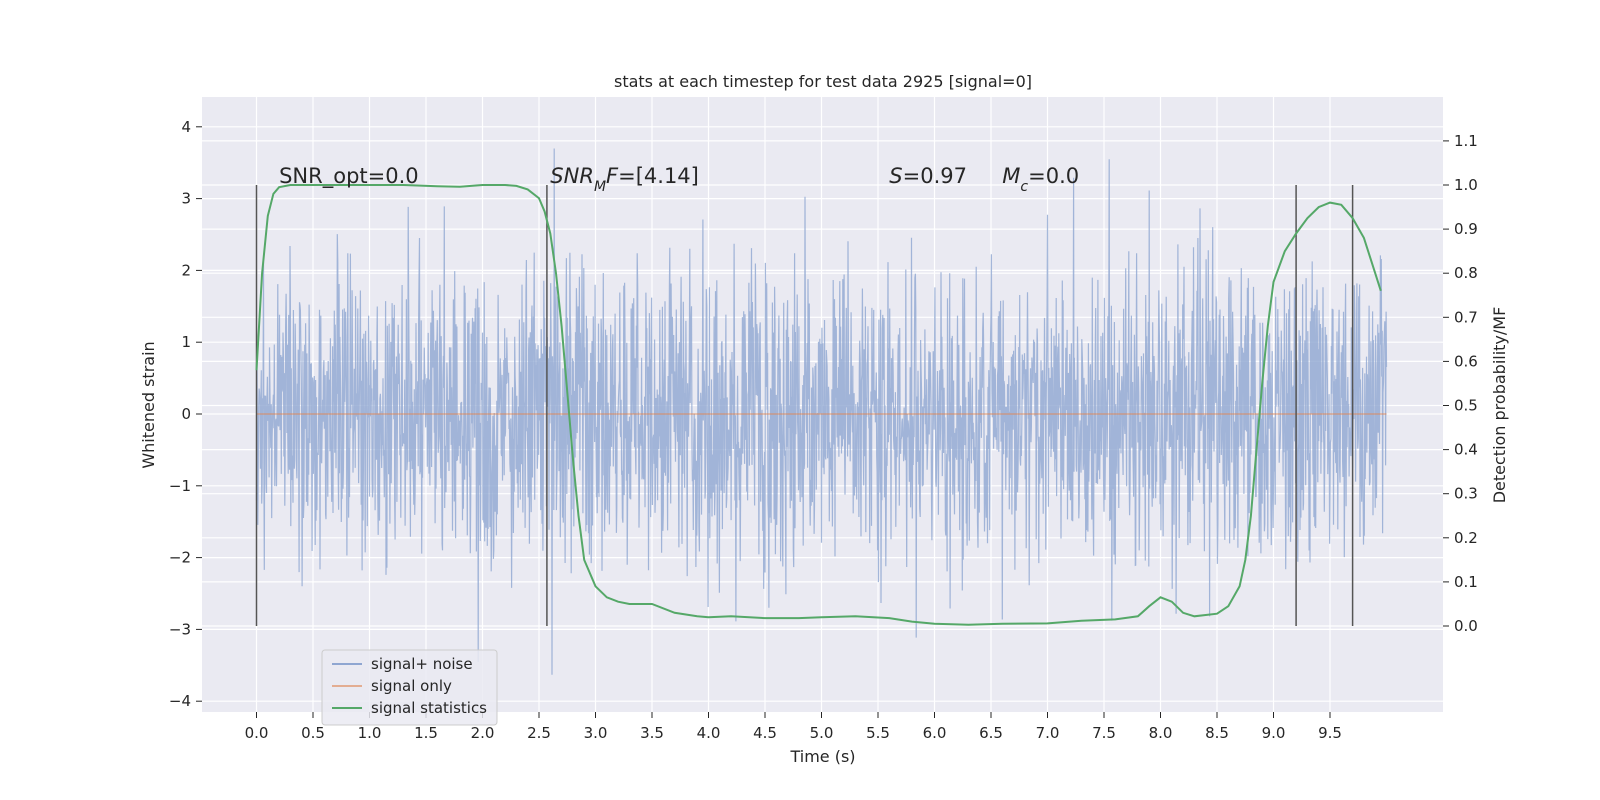 This screenshot has width=1600, height=800. What do you see at coordinates (1466, 450) in the screenshot?
I see `y-tick-label-right: 0.4` at bounding box center [1466, 450].